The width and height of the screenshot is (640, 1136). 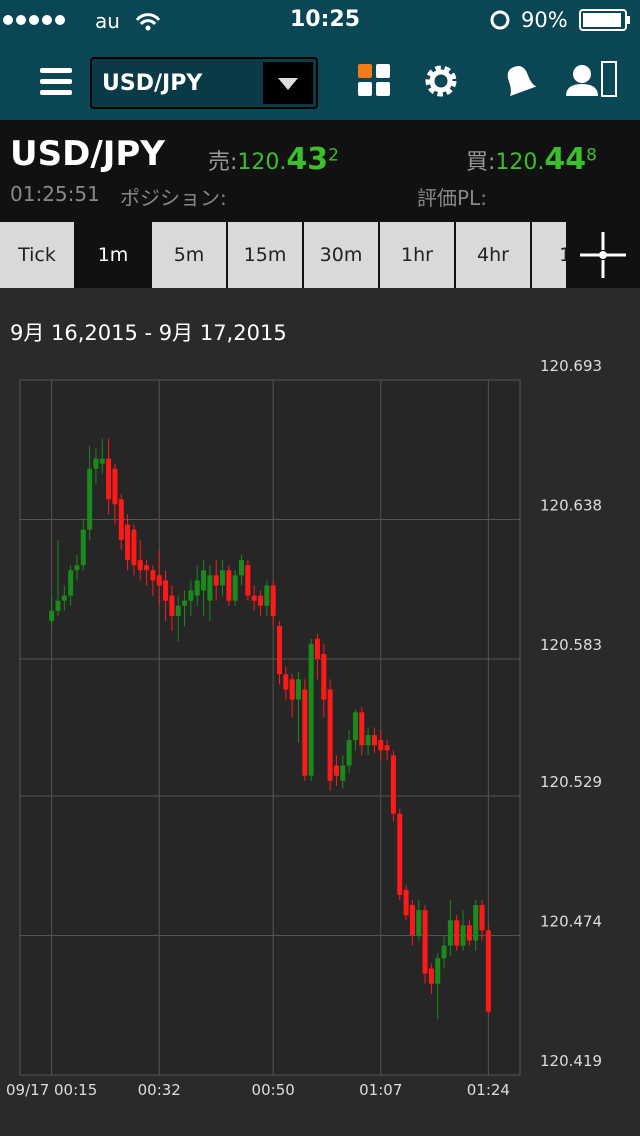 What do you see at coordinates (37, 255) in the screenshot?
I see `timeframe-tab: Tick` at bounding box center [37, 255].